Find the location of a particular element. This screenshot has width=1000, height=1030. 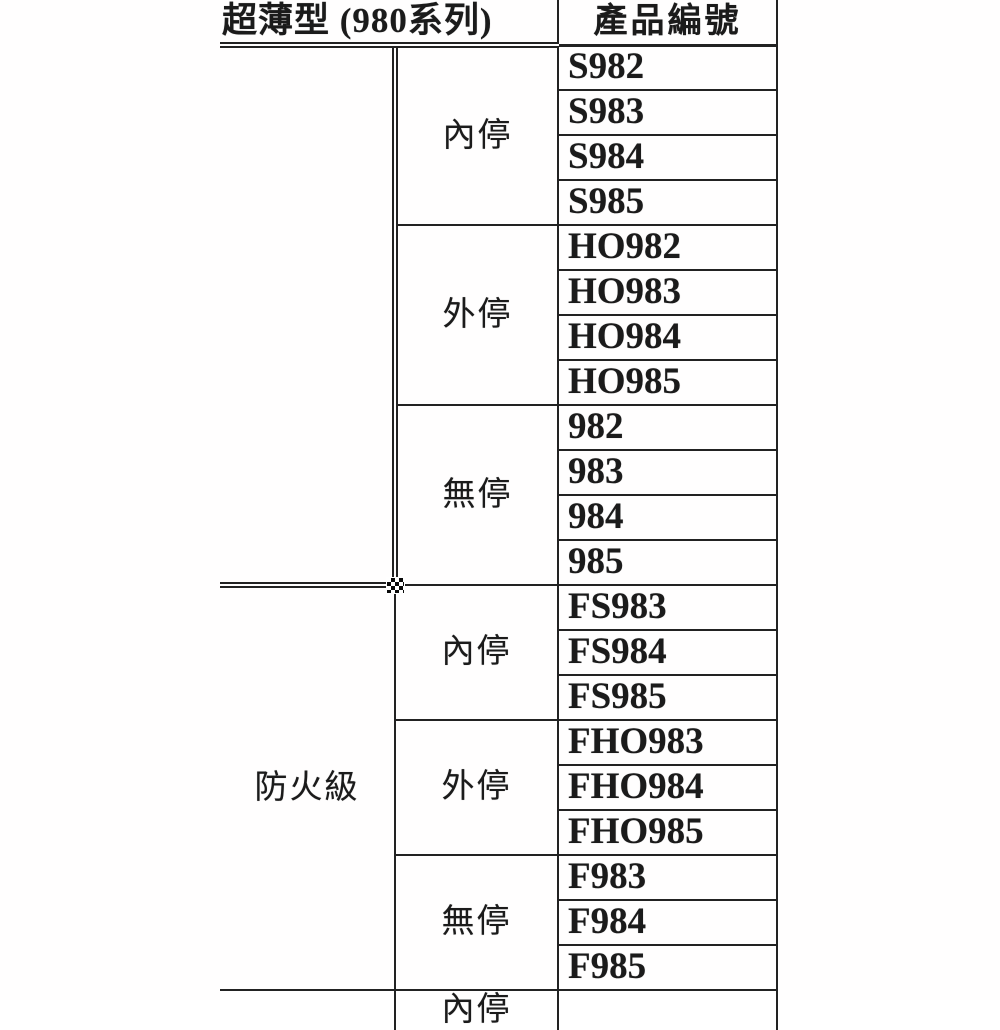

table-row: HO984 is located at coordinates (499, 338).